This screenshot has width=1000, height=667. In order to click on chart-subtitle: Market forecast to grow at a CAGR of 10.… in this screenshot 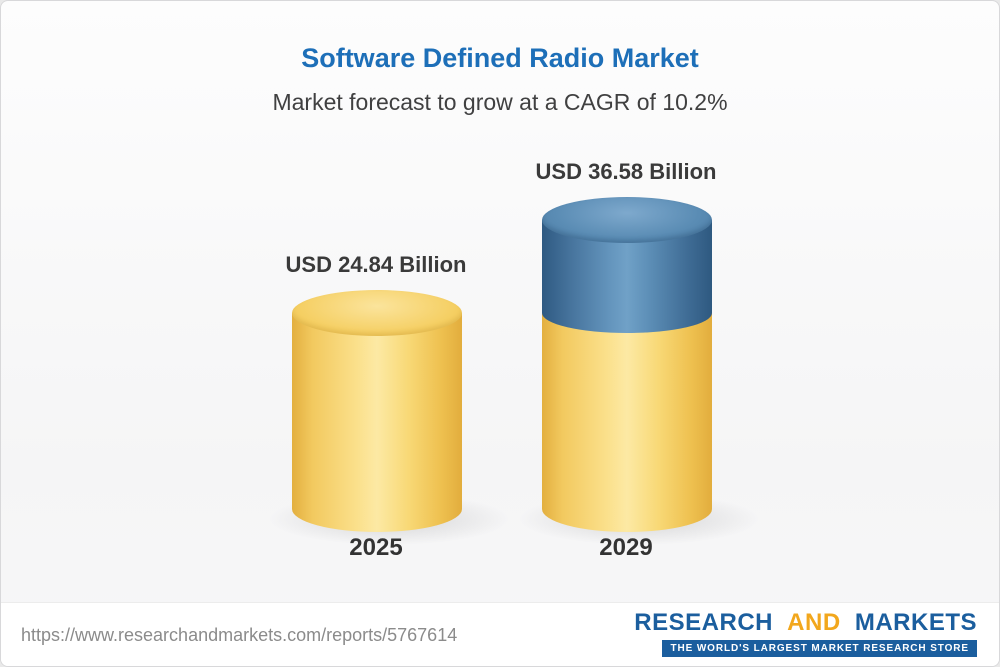, I will do `click(500, 102)`.